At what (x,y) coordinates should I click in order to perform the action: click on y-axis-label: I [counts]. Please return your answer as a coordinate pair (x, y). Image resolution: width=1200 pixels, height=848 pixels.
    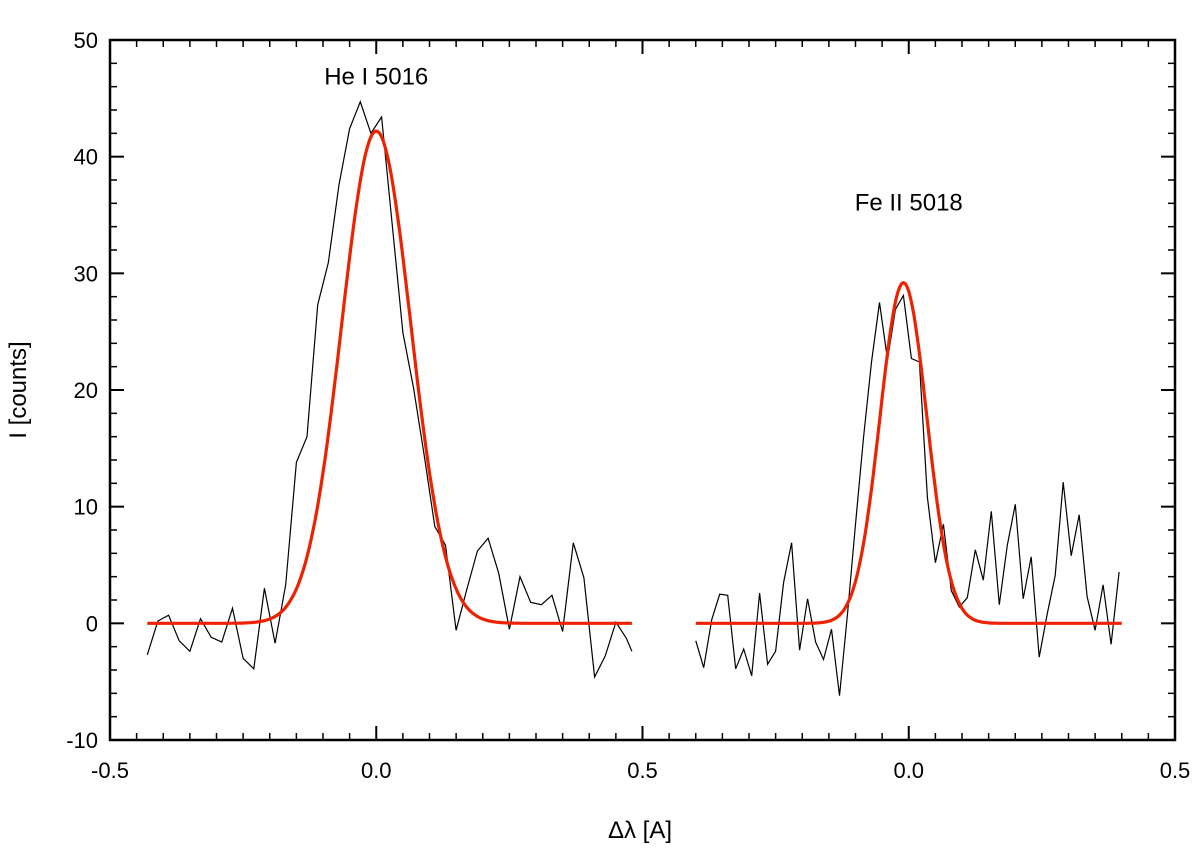
    Looking at the image, I should click on (18, 389).